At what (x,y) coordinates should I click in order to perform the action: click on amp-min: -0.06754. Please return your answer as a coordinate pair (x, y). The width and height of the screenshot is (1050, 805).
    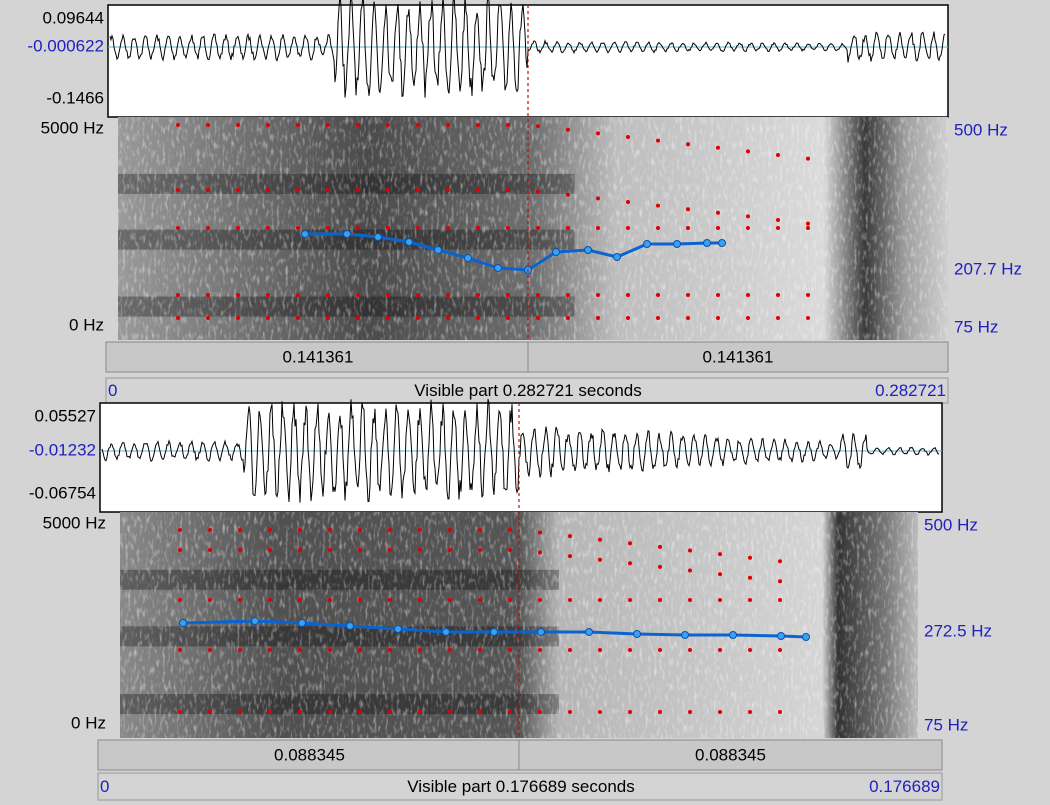
    Looking at the image, I should click on (62, 492).